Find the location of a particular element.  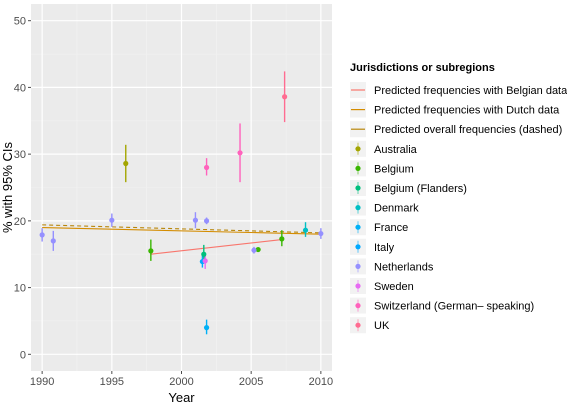

x-tick-label: 1990 is located at coordinates (42, 382).